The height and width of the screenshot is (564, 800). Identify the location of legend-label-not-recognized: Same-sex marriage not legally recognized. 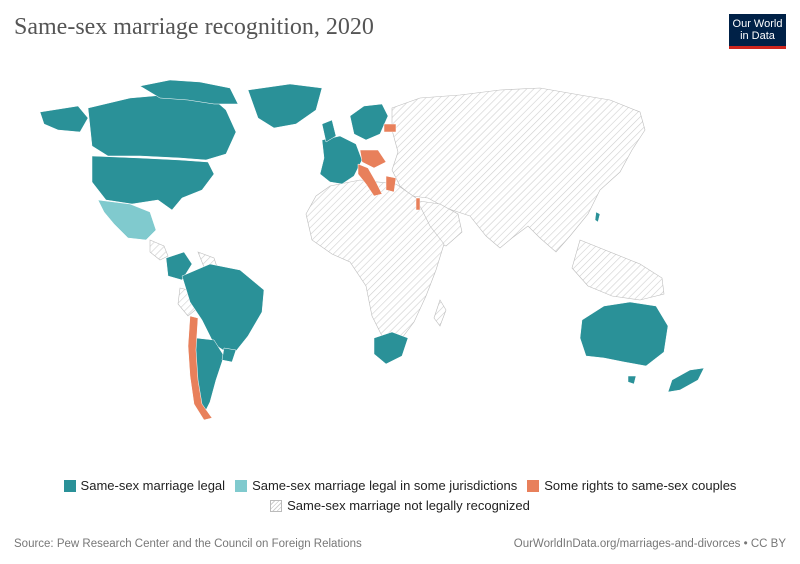
(408, 505).